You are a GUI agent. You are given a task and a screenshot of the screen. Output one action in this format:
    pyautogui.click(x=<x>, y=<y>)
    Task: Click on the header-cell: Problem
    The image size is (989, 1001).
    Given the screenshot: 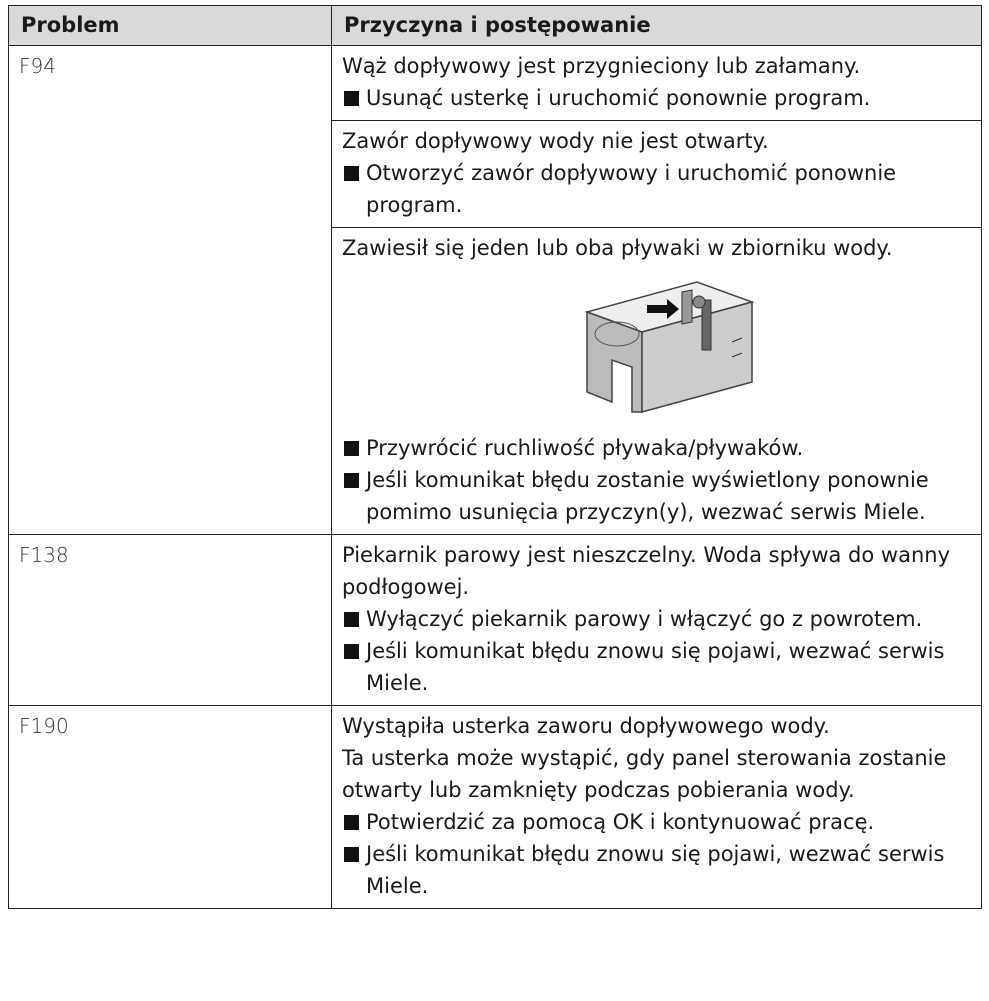 What is the action you would take?
    pyautogui.click(x=170, y=25)
    